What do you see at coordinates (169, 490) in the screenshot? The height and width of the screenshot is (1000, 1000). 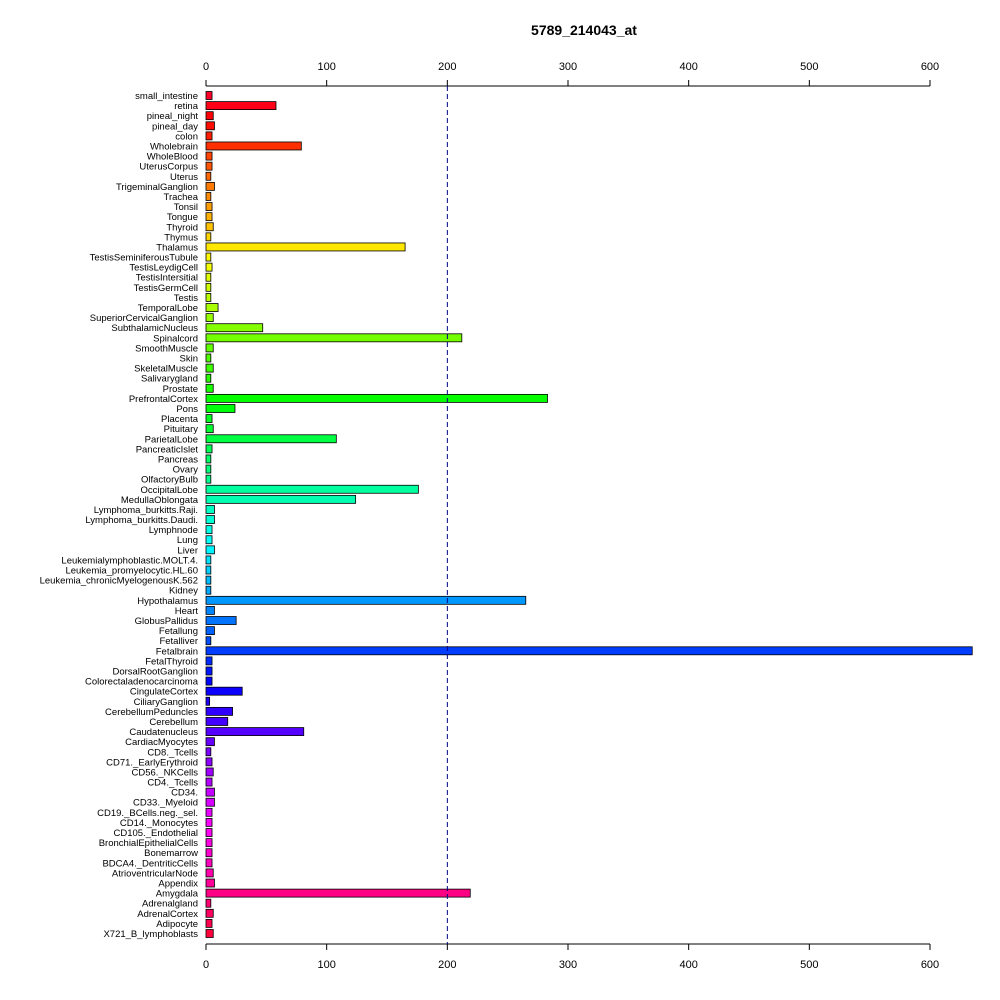 I see `category-label: OccipitalLobe` at bounding box center [169, 490].